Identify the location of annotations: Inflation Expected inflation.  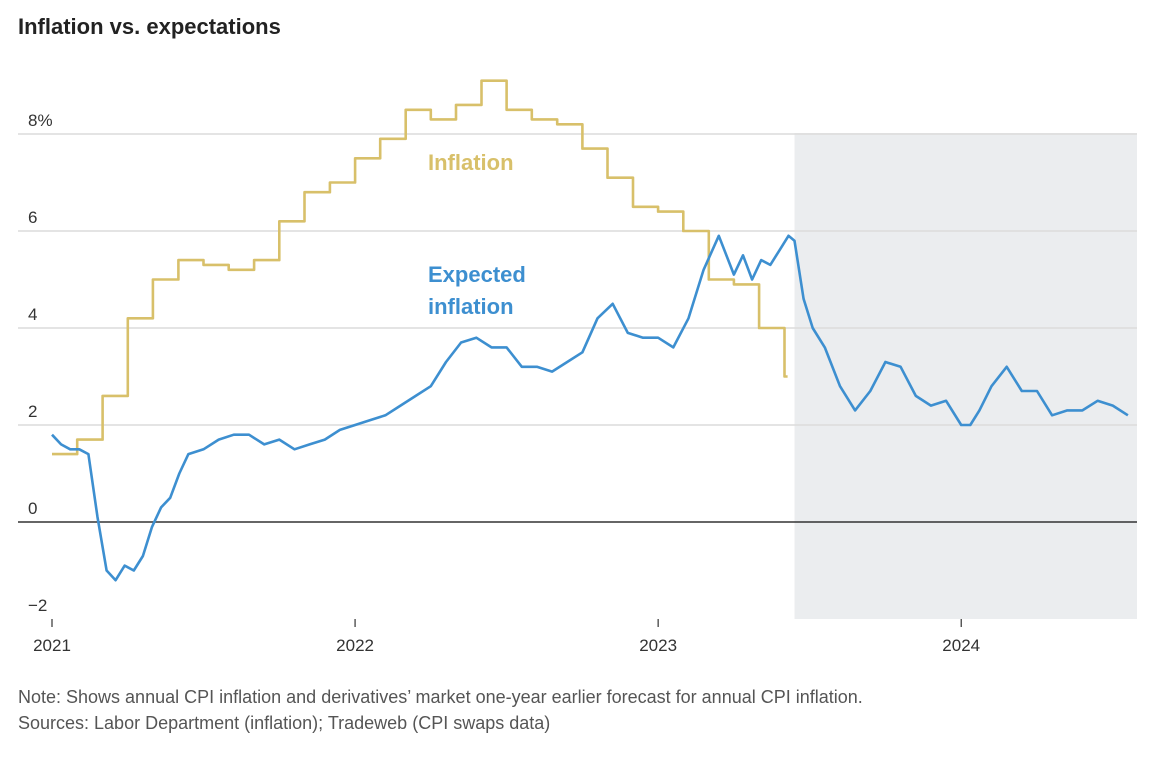
(477, 234).